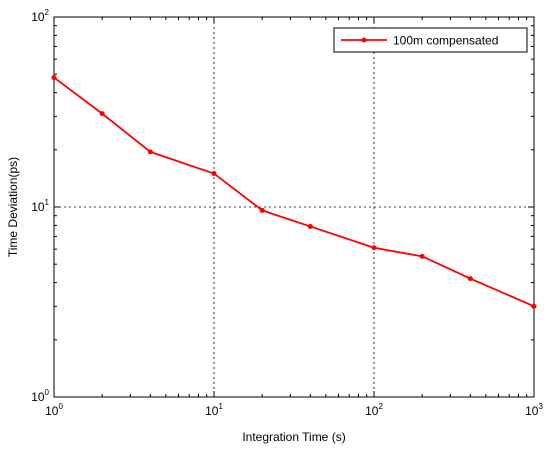 The image size is (550, 449). What do you see at coordinates (220, 406) in the screenshot?
I see `x-tick-label-exp: 1` at bounding box center [220, 406].